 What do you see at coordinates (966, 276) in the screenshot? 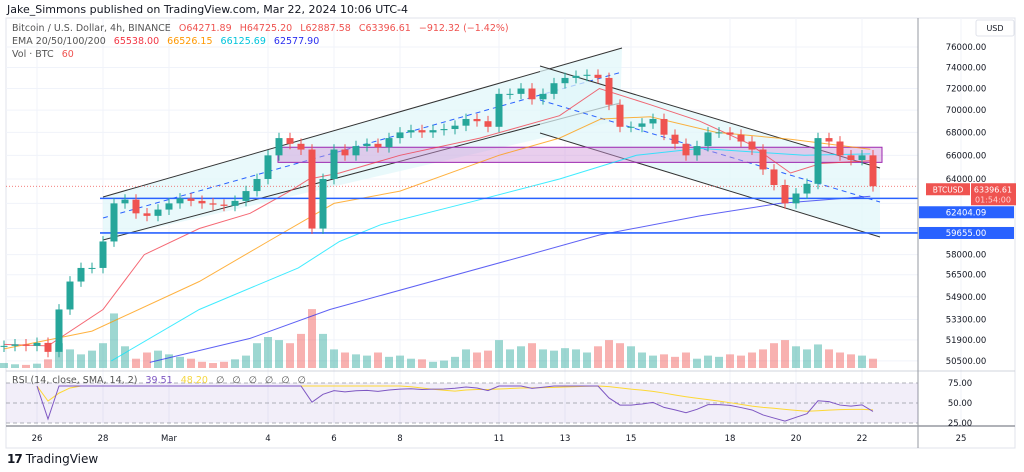
I see `price-tick-label: 56500.00` at bounding box center [966, 276].